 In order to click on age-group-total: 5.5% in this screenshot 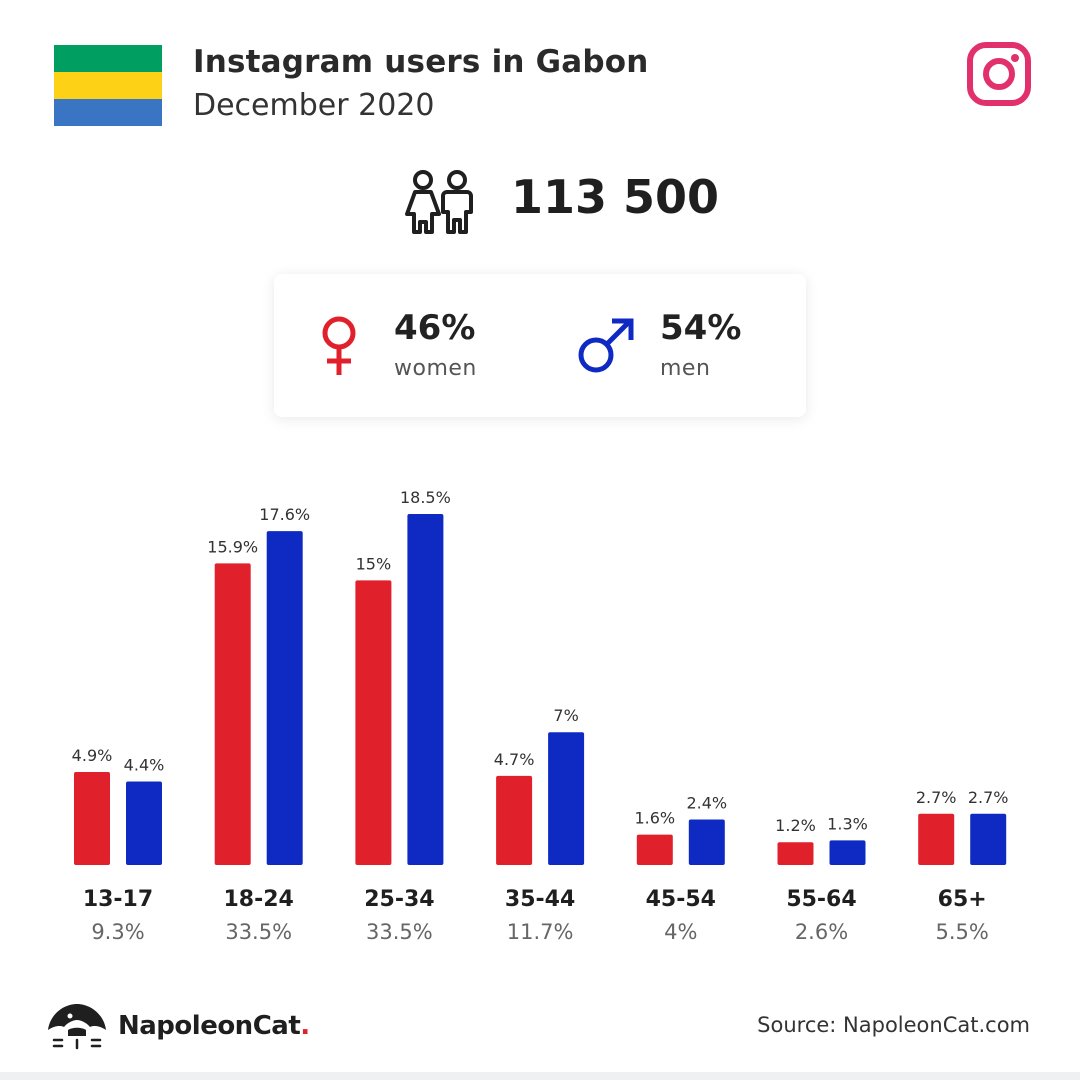, I will do `click(962, 932)`.